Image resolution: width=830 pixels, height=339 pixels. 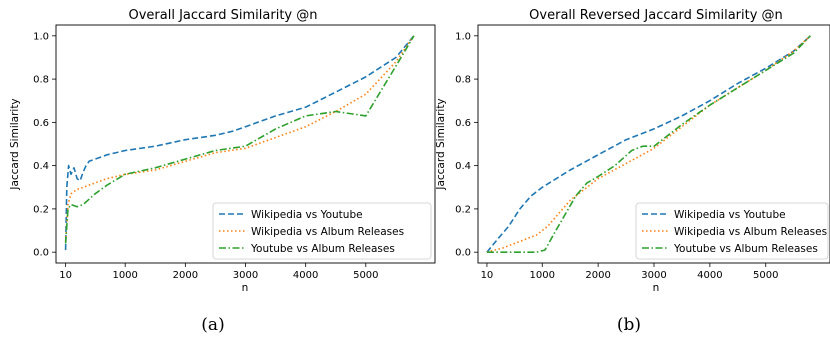 I want to click on chart-title: Overall Jaccard Similarity @n, so click(x=223, y=15).